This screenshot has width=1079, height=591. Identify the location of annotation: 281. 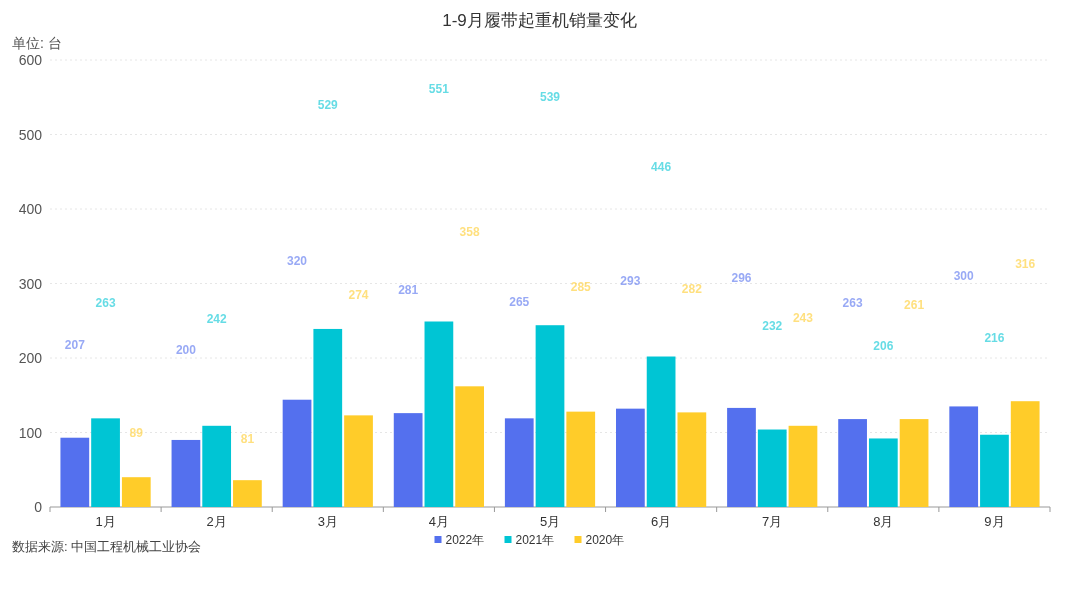
(408, 289).